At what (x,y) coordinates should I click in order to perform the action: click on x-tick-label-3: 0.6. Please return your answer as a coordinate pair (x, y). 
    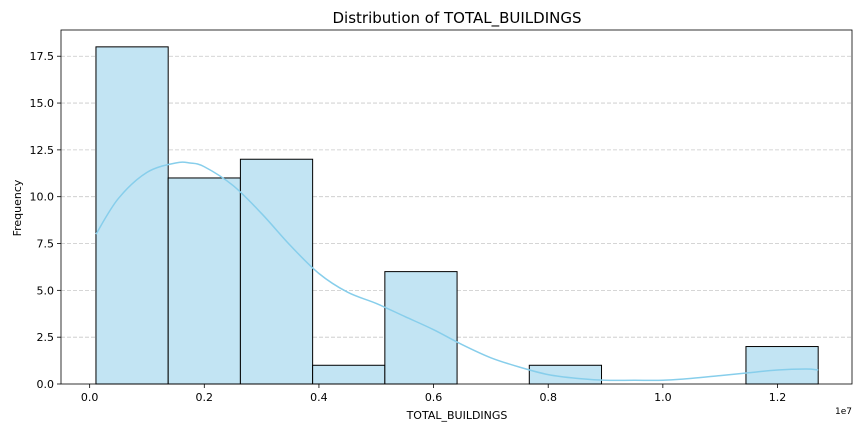
    Looking at the image, I should click on (434, 397).